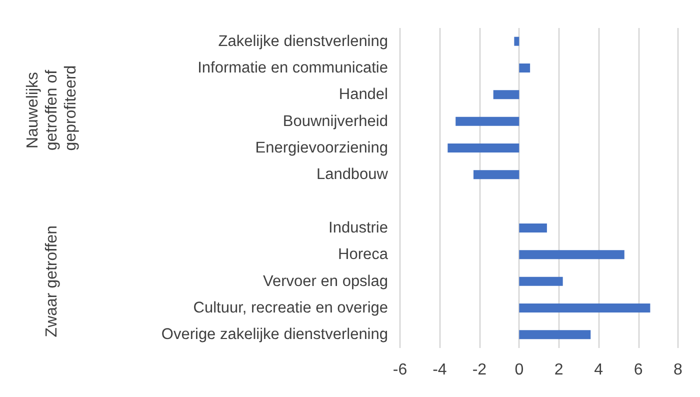  Describe the element at coordinates (352, 175) in the screenshot. I see `y-tick-label: Landbouw` at that location.